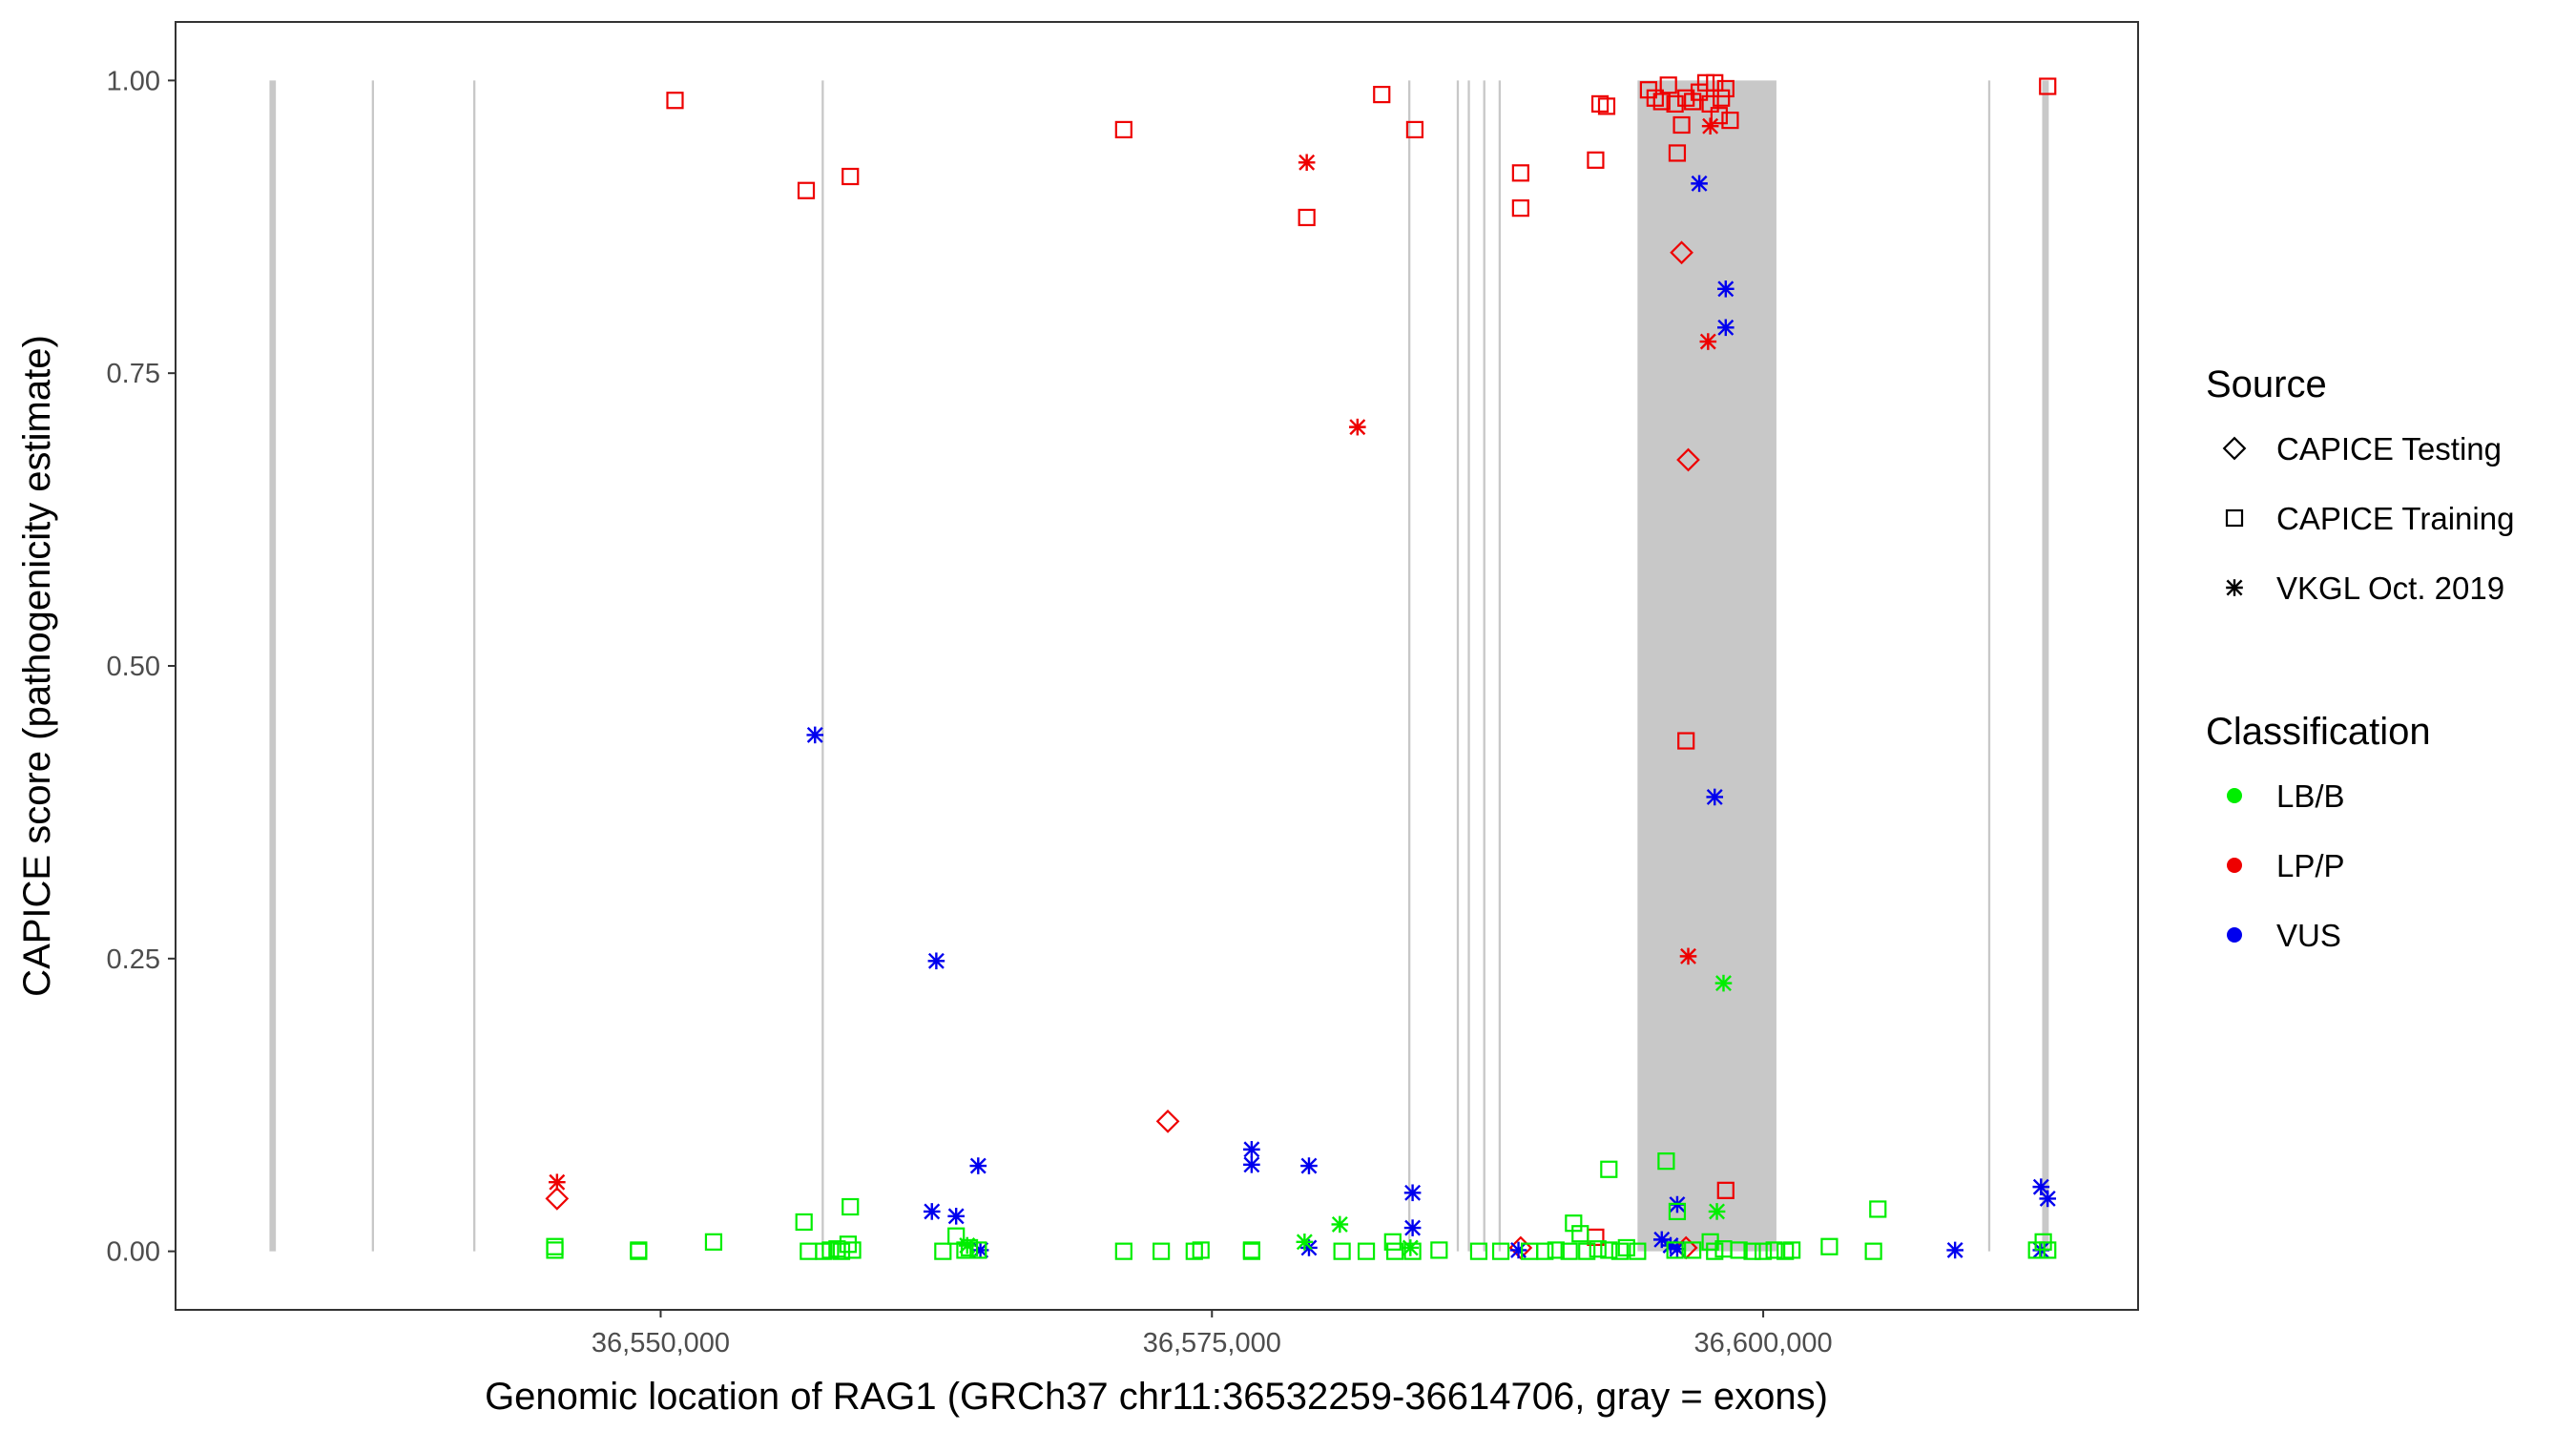 This screenshot has width=2576, height=1431. Describe the element at coordinates (1763, 1343) in the screenshot. I see `x-tick-label: 36,600,000` at that location.